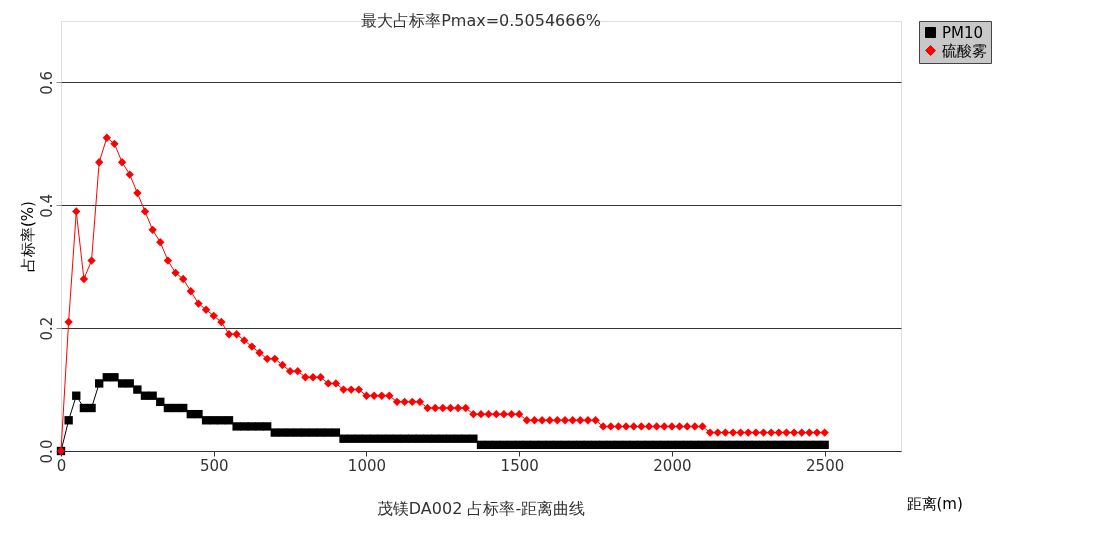 This screenshot has width=1096, height=543. Describe the element at coordinates (46, 451) in the screenshot. I see `y-tick-label: 0.0` at that location.